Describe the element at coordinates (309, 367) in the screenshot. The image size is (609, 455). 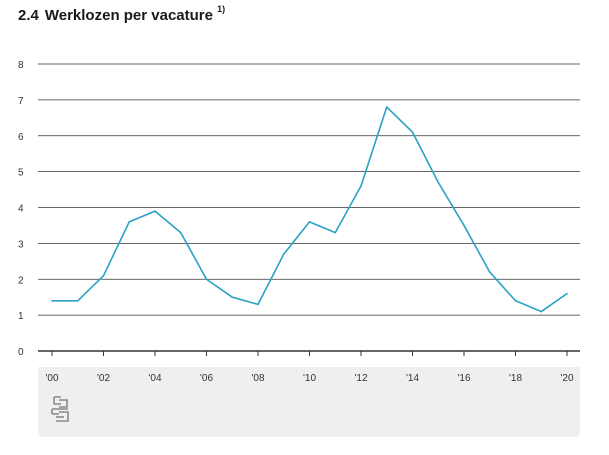
I see `x-axis-ticks: '00 '02 '04 '06 '08 '10 '12 '14 '16 '18 '20` at that location.